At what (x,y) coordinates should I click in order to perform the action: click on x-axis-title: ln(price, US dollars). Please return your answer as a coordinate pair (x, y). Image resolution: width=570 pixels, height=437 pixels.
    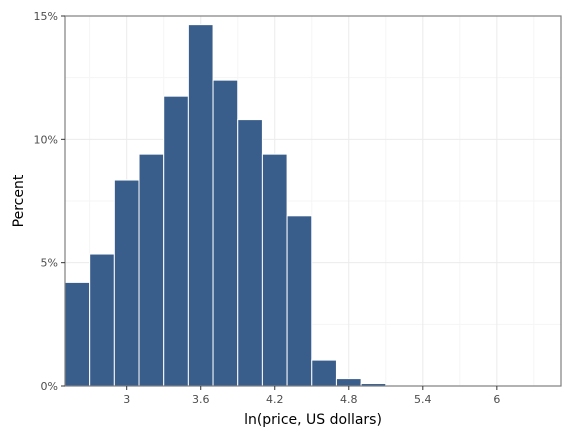
    Looking at the image, I should click on (313, 420).